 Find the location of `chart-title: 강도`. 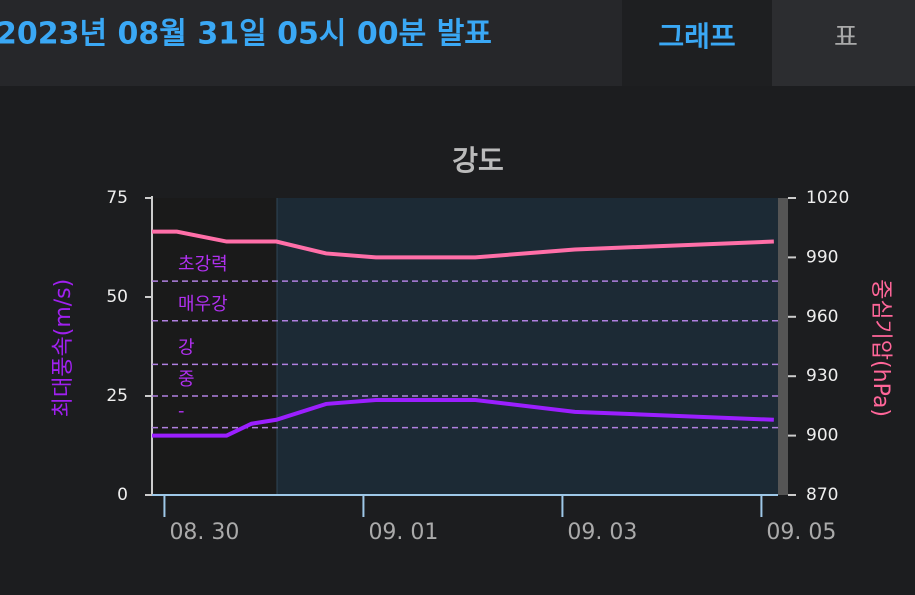

chart-title: 강도 is located at coordinates (478, 160).